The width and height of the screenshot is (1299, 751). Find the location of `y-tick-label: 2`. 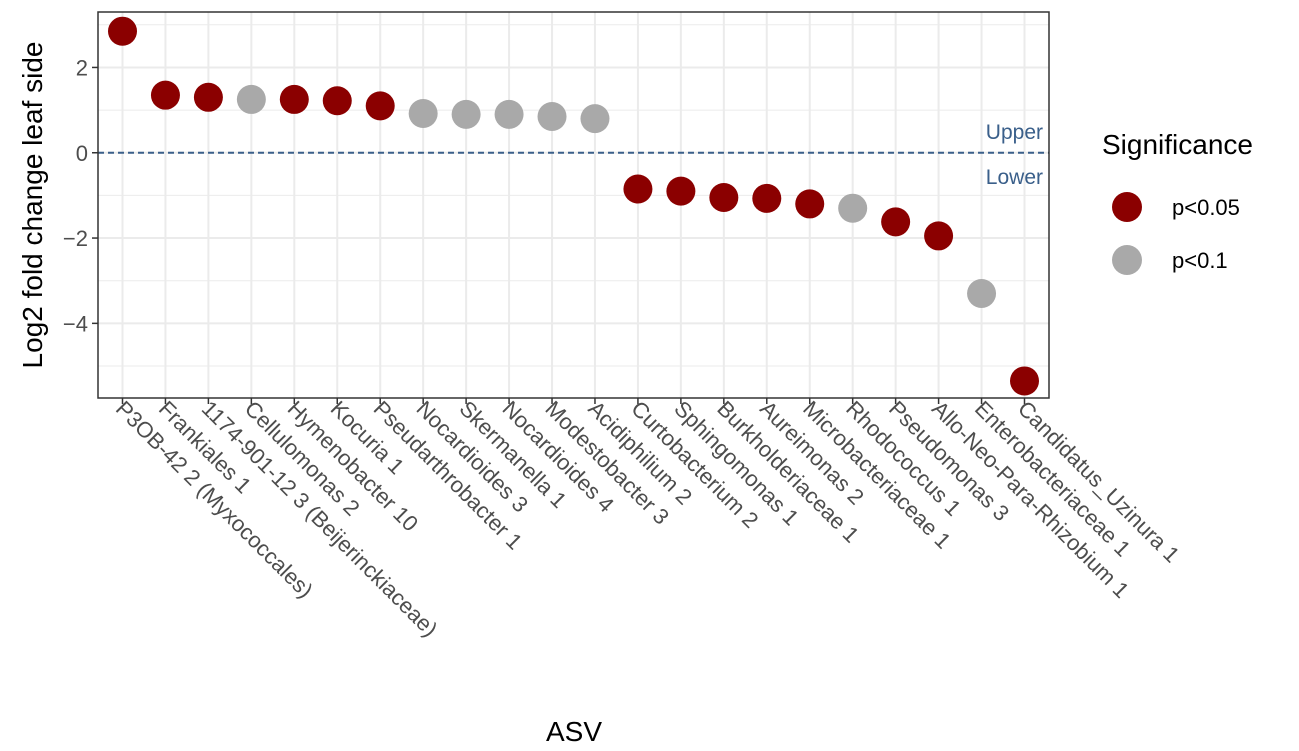

y-tick-label: 2 is located at coordinates (82, 67).